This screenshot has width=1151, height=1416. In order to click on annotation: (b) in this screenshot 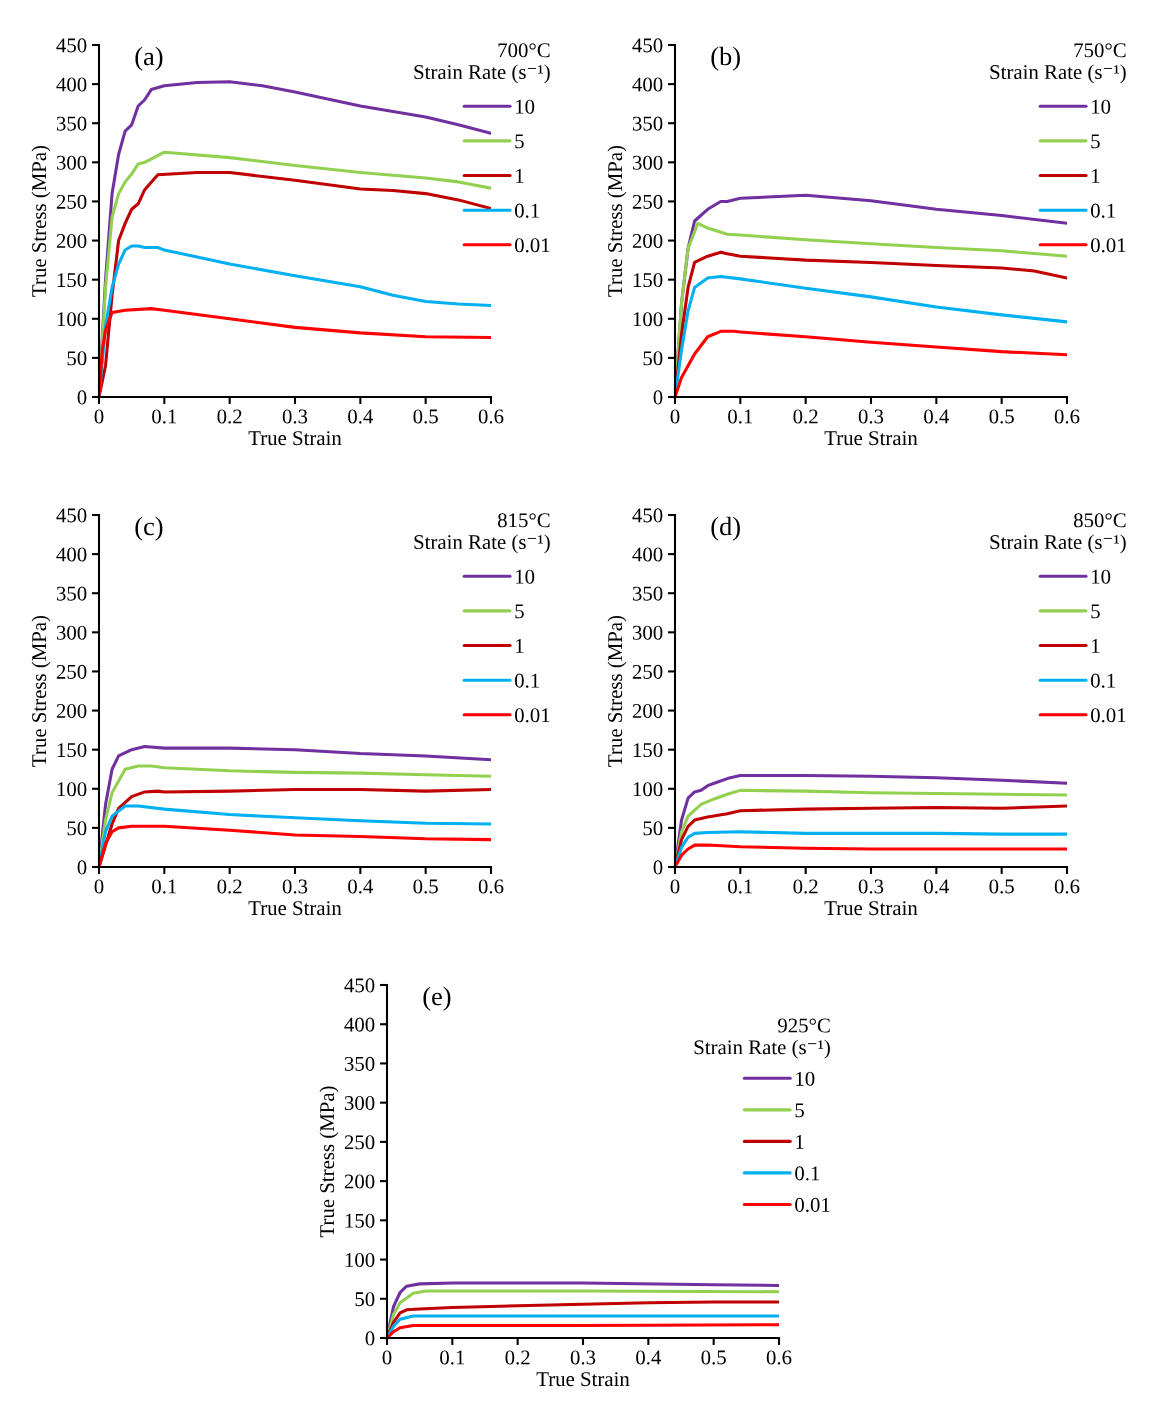, I will do `click(725, 58)`.